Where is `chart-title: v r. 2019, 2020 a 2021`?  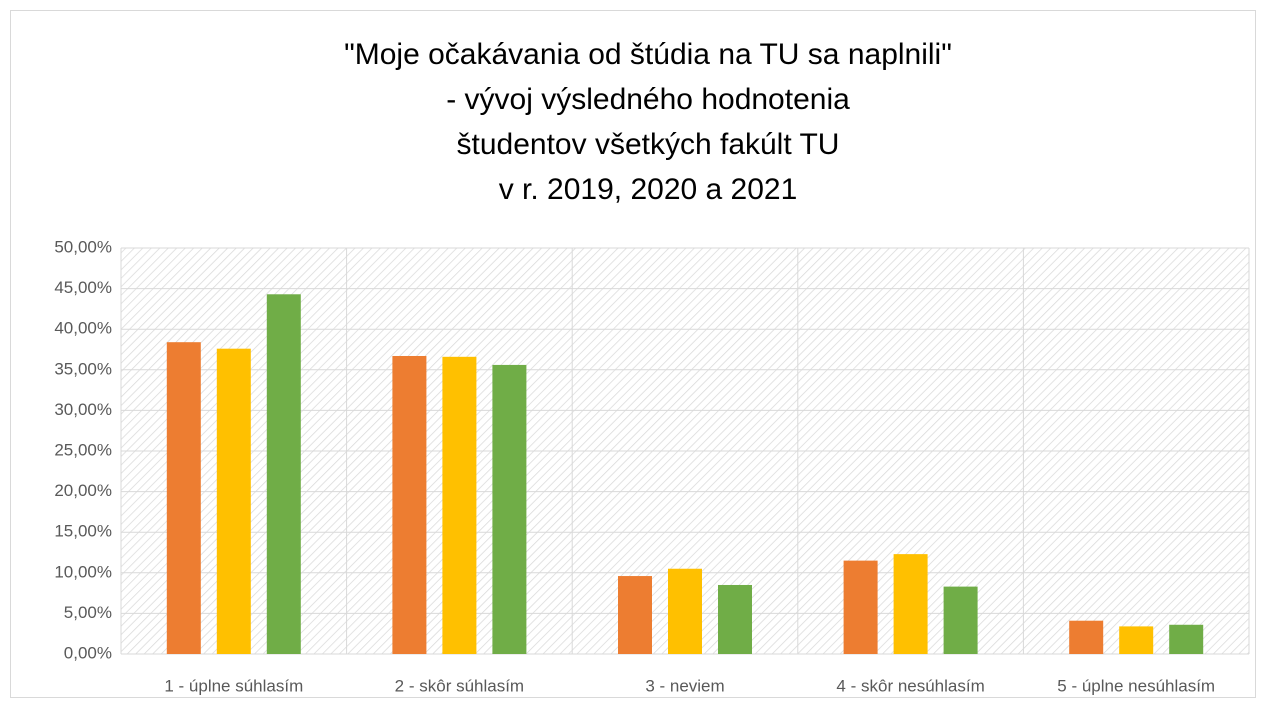
chart-title: v r. 2019, 2020 a 2021 is located at coordinates (648, 189).